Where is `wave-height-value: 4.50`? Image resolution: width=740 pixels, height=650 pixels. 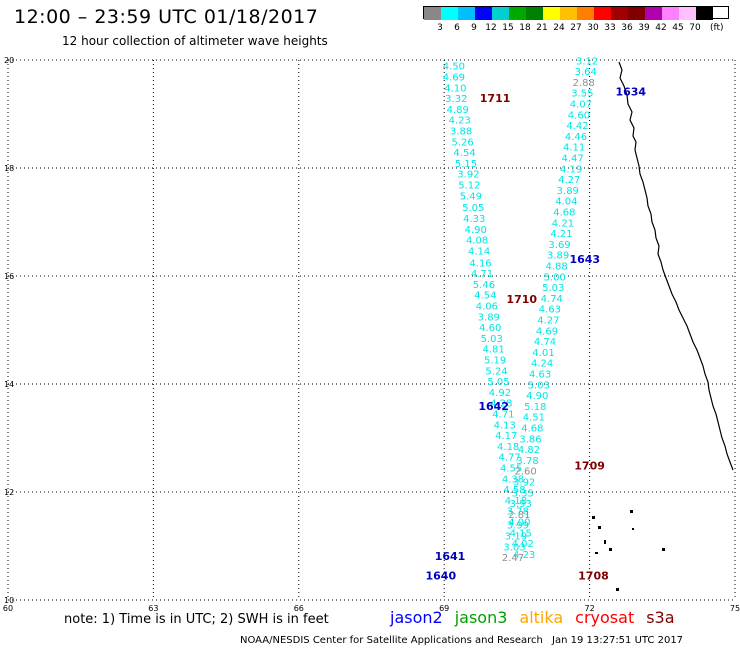 wave-height-value: 4.50 is located at coordinates (454, 67).